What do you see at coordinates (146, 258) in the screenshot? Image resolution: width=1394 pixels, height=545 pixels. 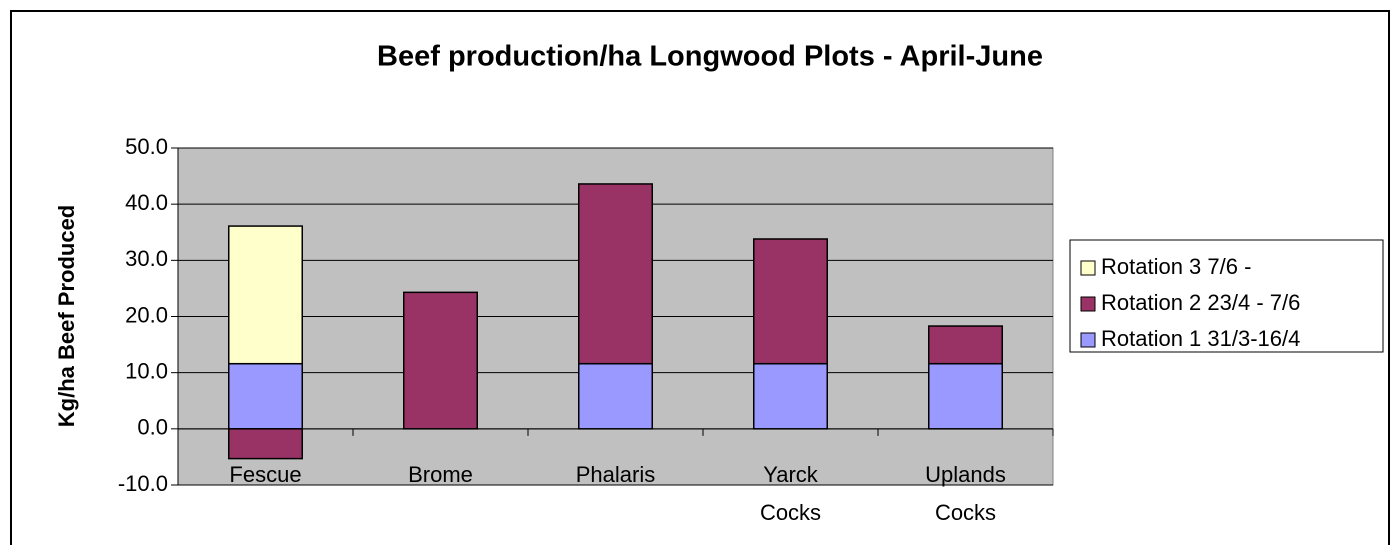 I see `y-tick-label: 30.0` at bounding box center [146, 258].